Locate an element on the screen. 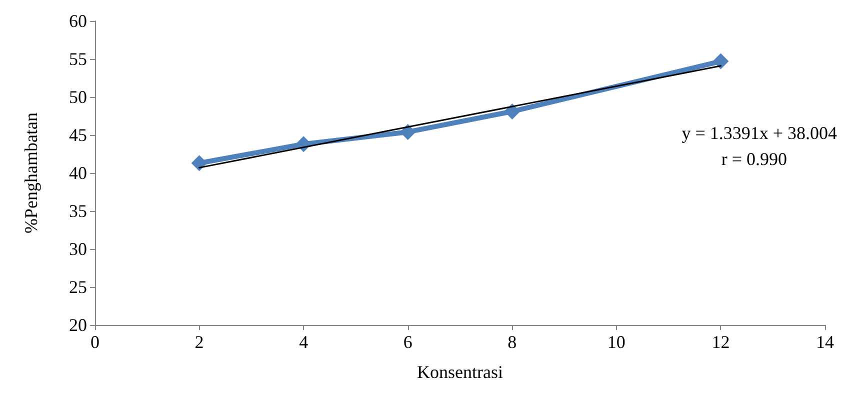  y-tick-label: 25 is located at coordinates (78, 287).